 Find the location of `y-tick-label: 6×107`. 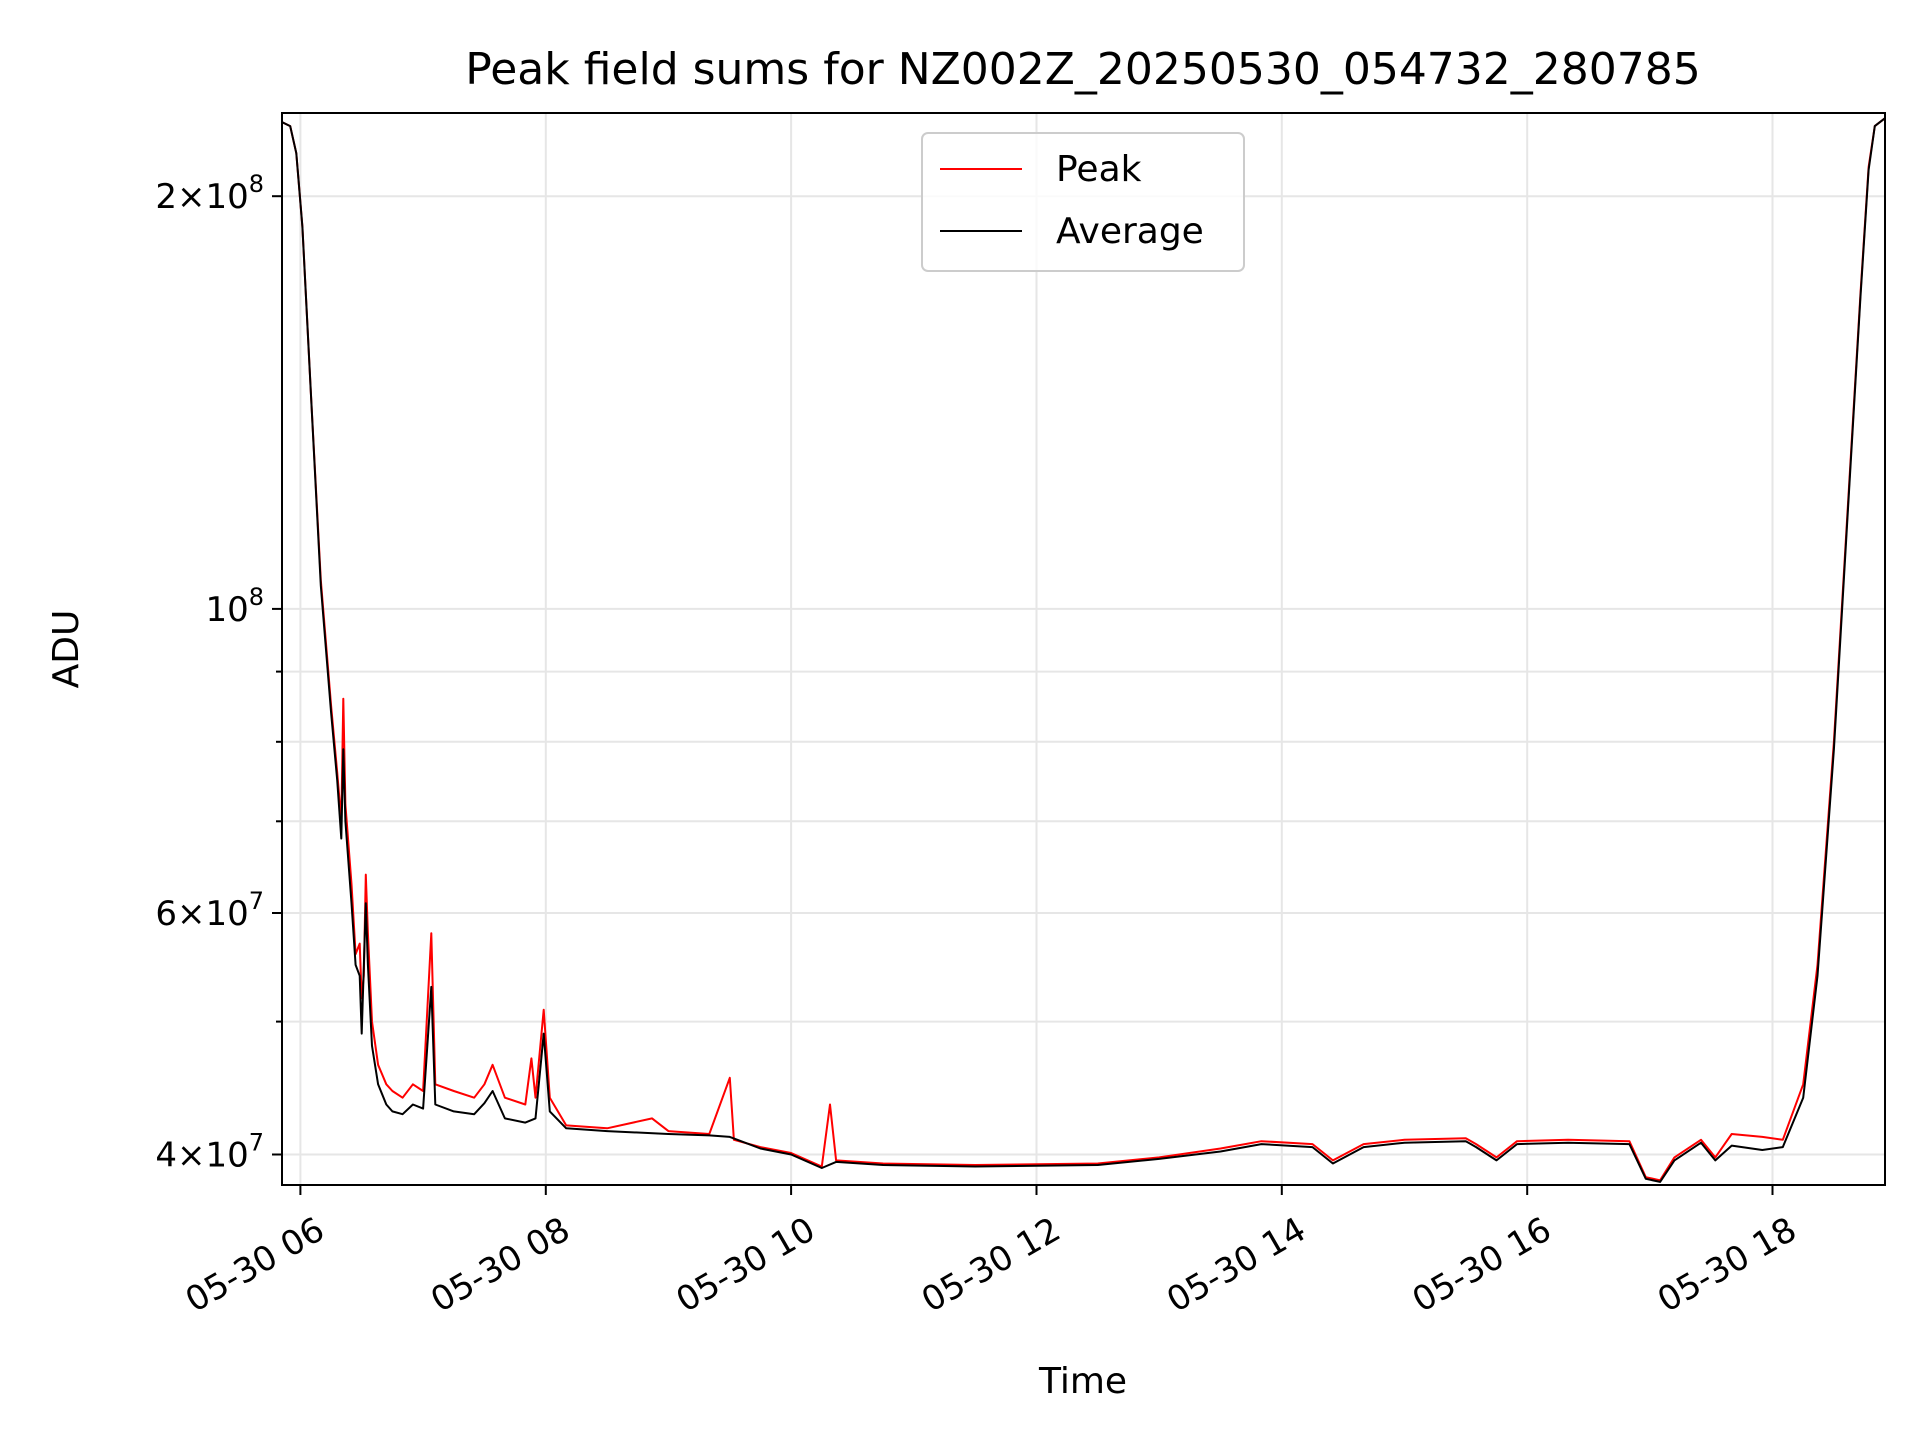

y-tick-label: 6×107 is located at coordinates (209, 910).